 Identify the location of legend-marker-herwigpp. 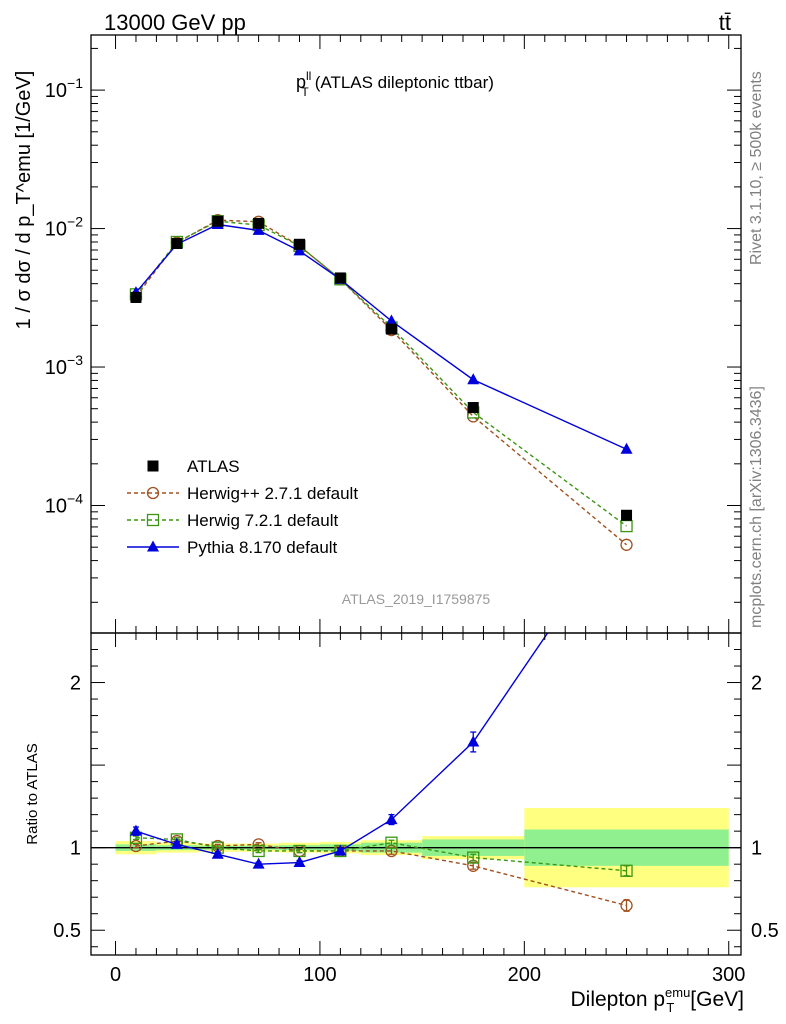
(153, 493).